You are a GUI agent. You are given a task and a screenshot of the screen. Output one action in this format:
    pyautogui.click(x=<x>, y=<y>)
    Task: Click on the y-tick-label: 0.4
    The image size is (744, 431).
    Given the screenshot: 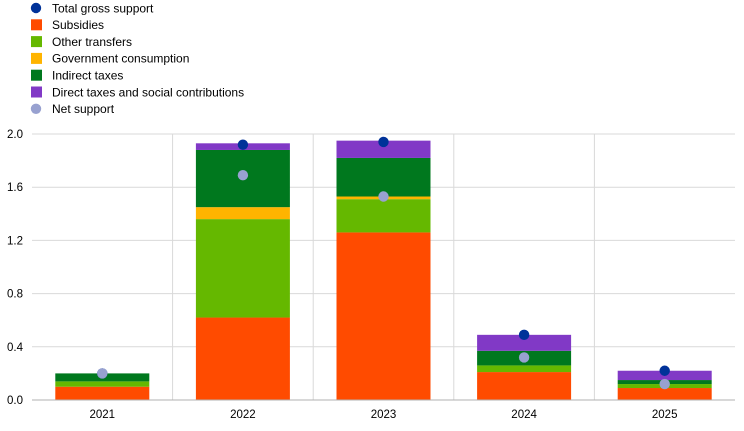 What is the action you would take?
    pyautogui.click(x=15, y=348)
    